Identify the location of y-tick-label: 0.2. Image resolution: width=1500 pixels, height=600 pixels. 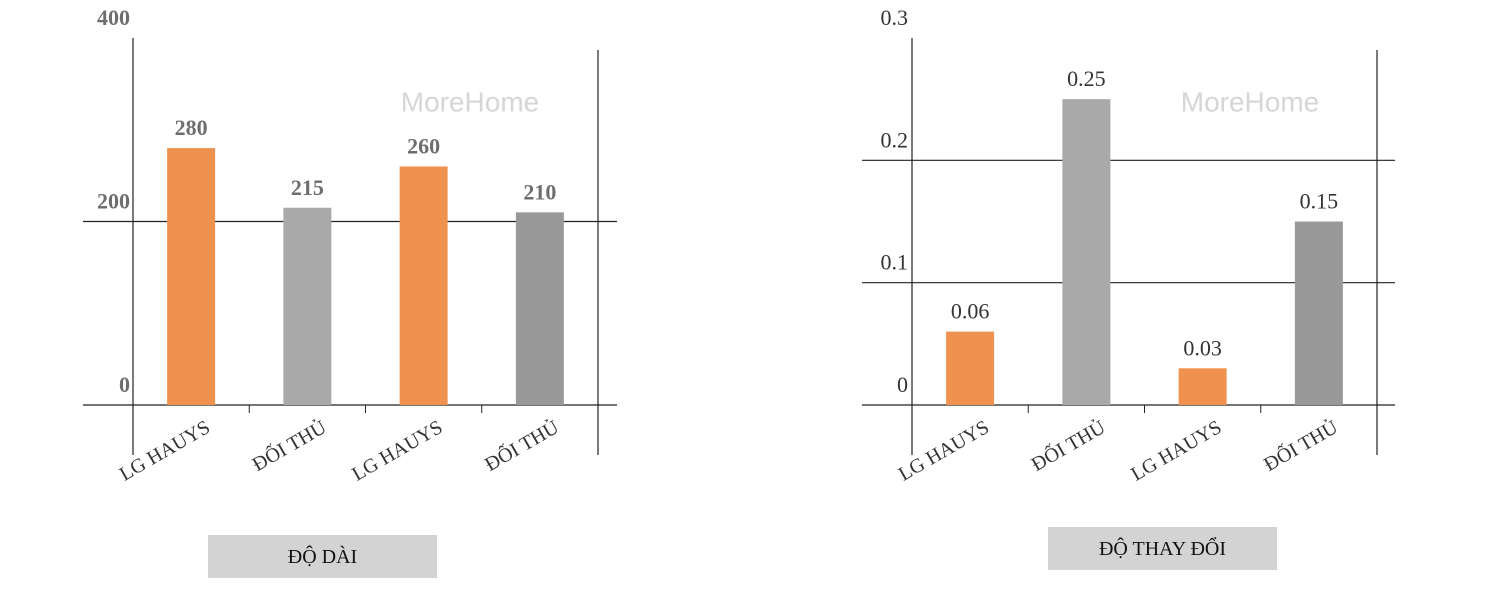
(895, 139).